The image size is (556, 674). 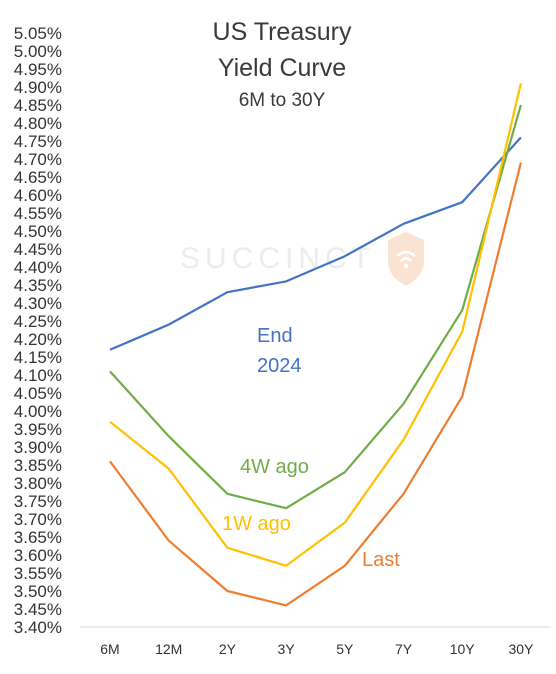 What do you see at coordinates (38, 411) in the screenshot?
I see `y-tick-label: 4.00%` at bounding box center [38, 411].